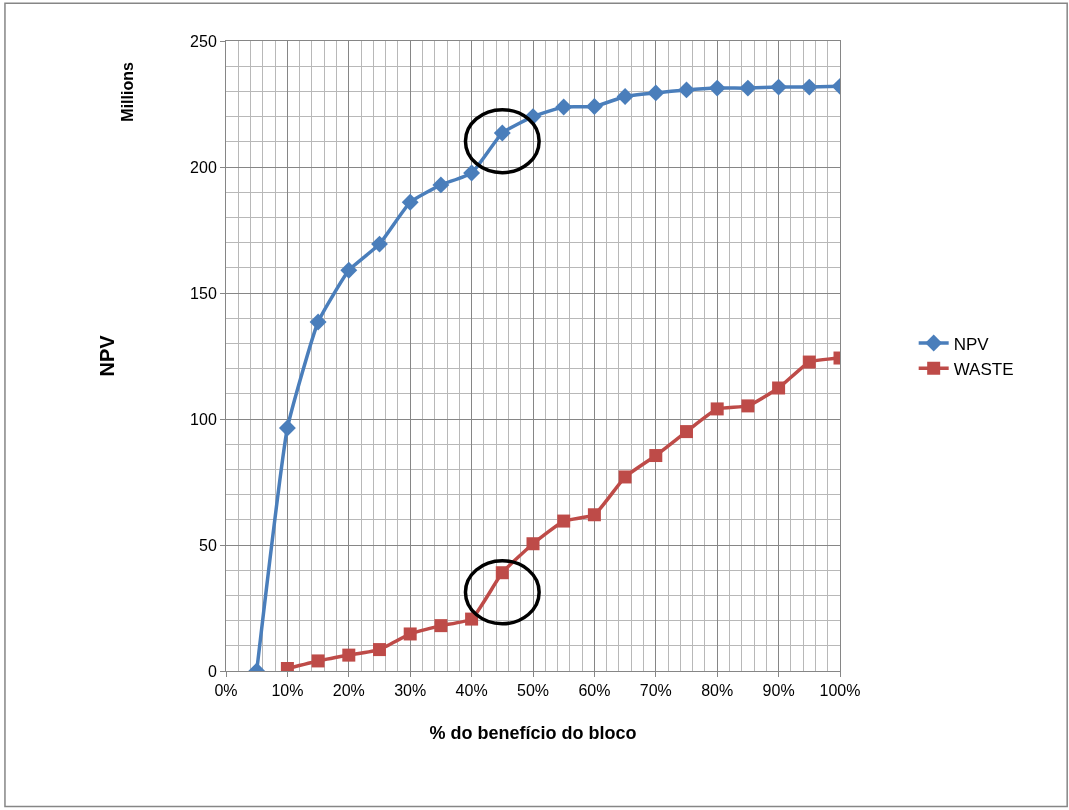  I want to click on x-tick-label: 60%, so click(594, 691).